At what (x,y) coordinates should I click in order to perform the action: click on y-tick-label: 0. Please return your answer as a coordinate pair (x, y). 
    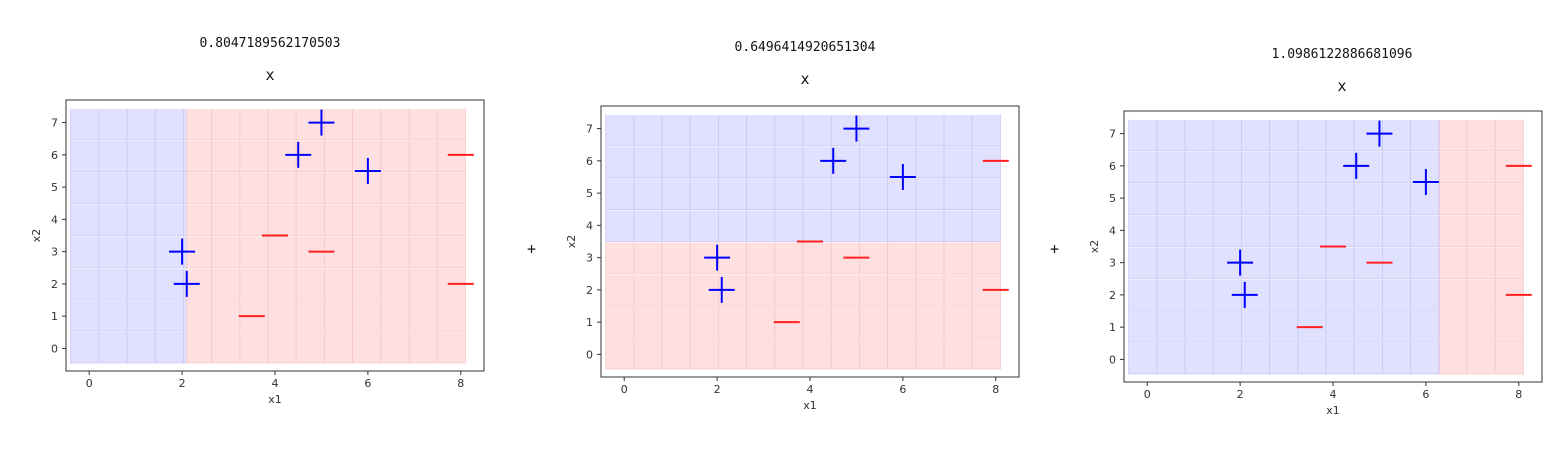
    Looking at the image, I should click on (1112, 359).